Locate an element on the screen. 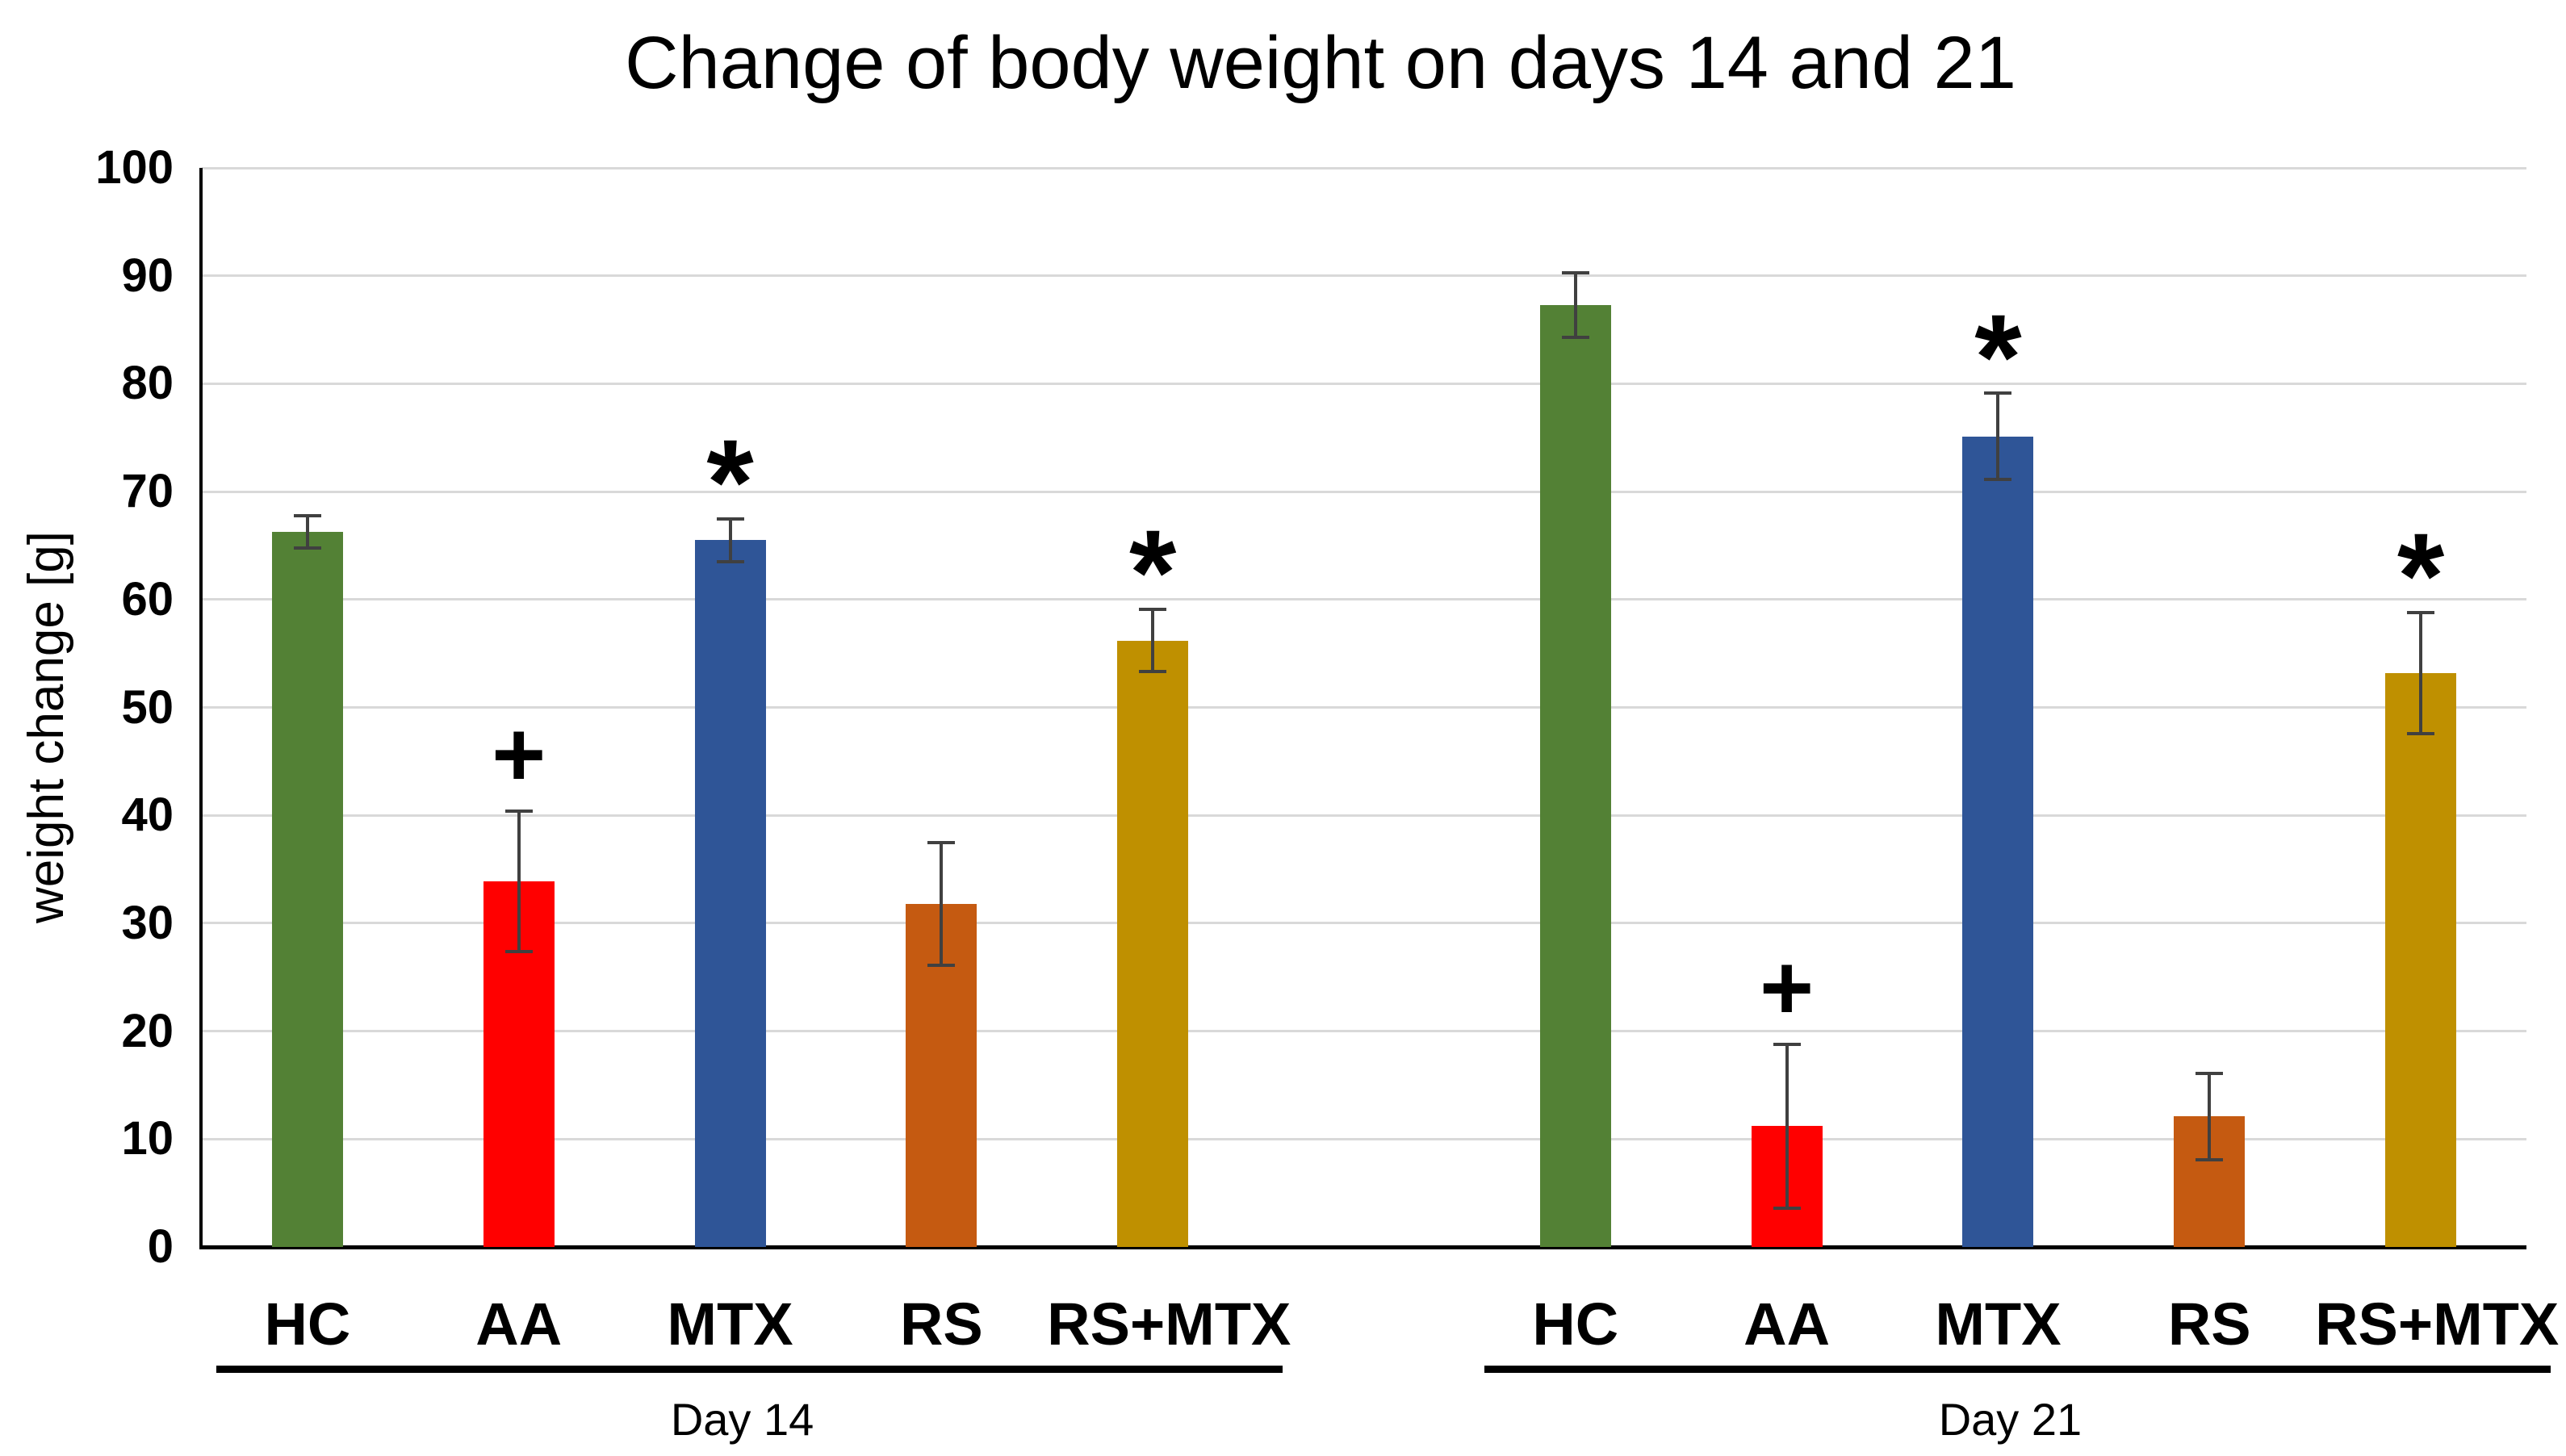 The width and height of the screenshot is (2566, 1456). y-tick-label: 40 is located at coordinates (147, 815).